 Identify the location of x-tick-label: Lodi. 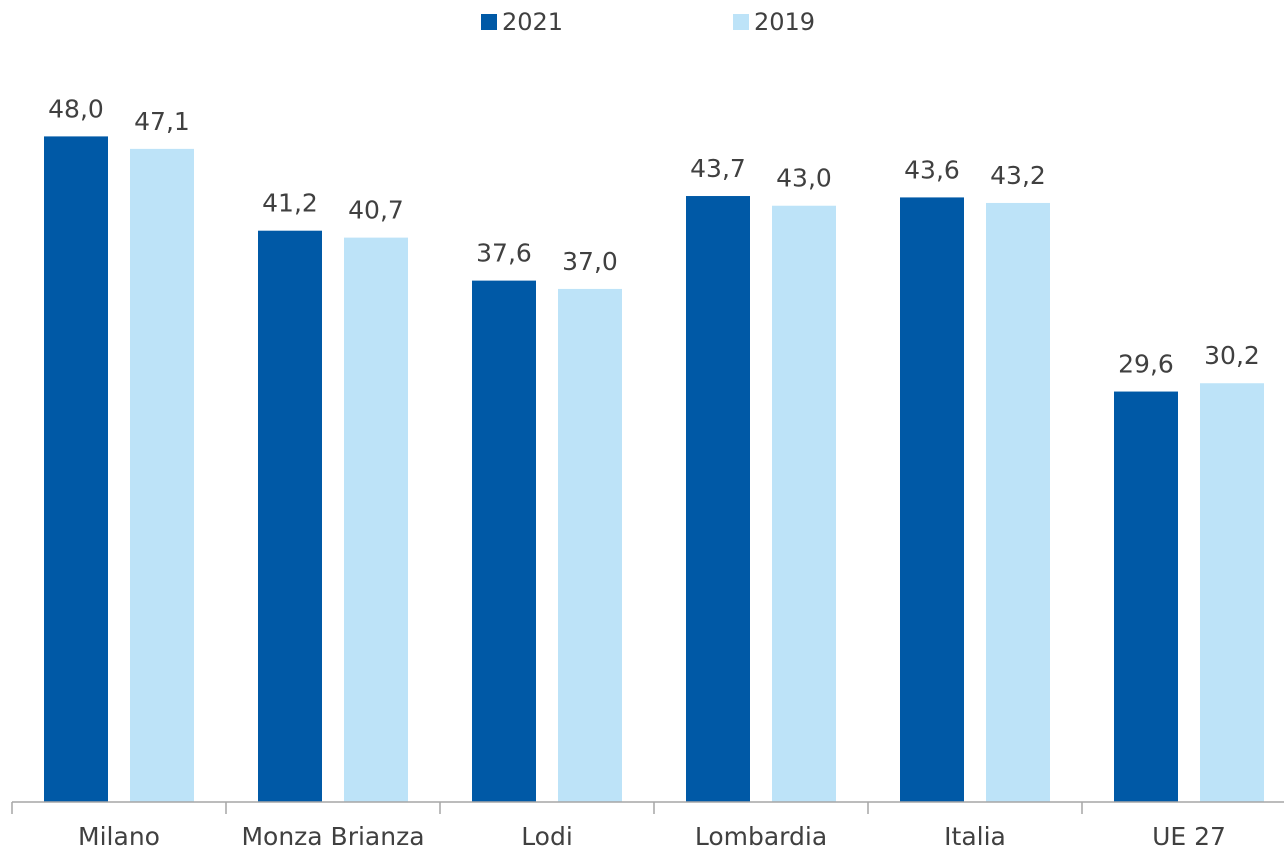
(547, 836).